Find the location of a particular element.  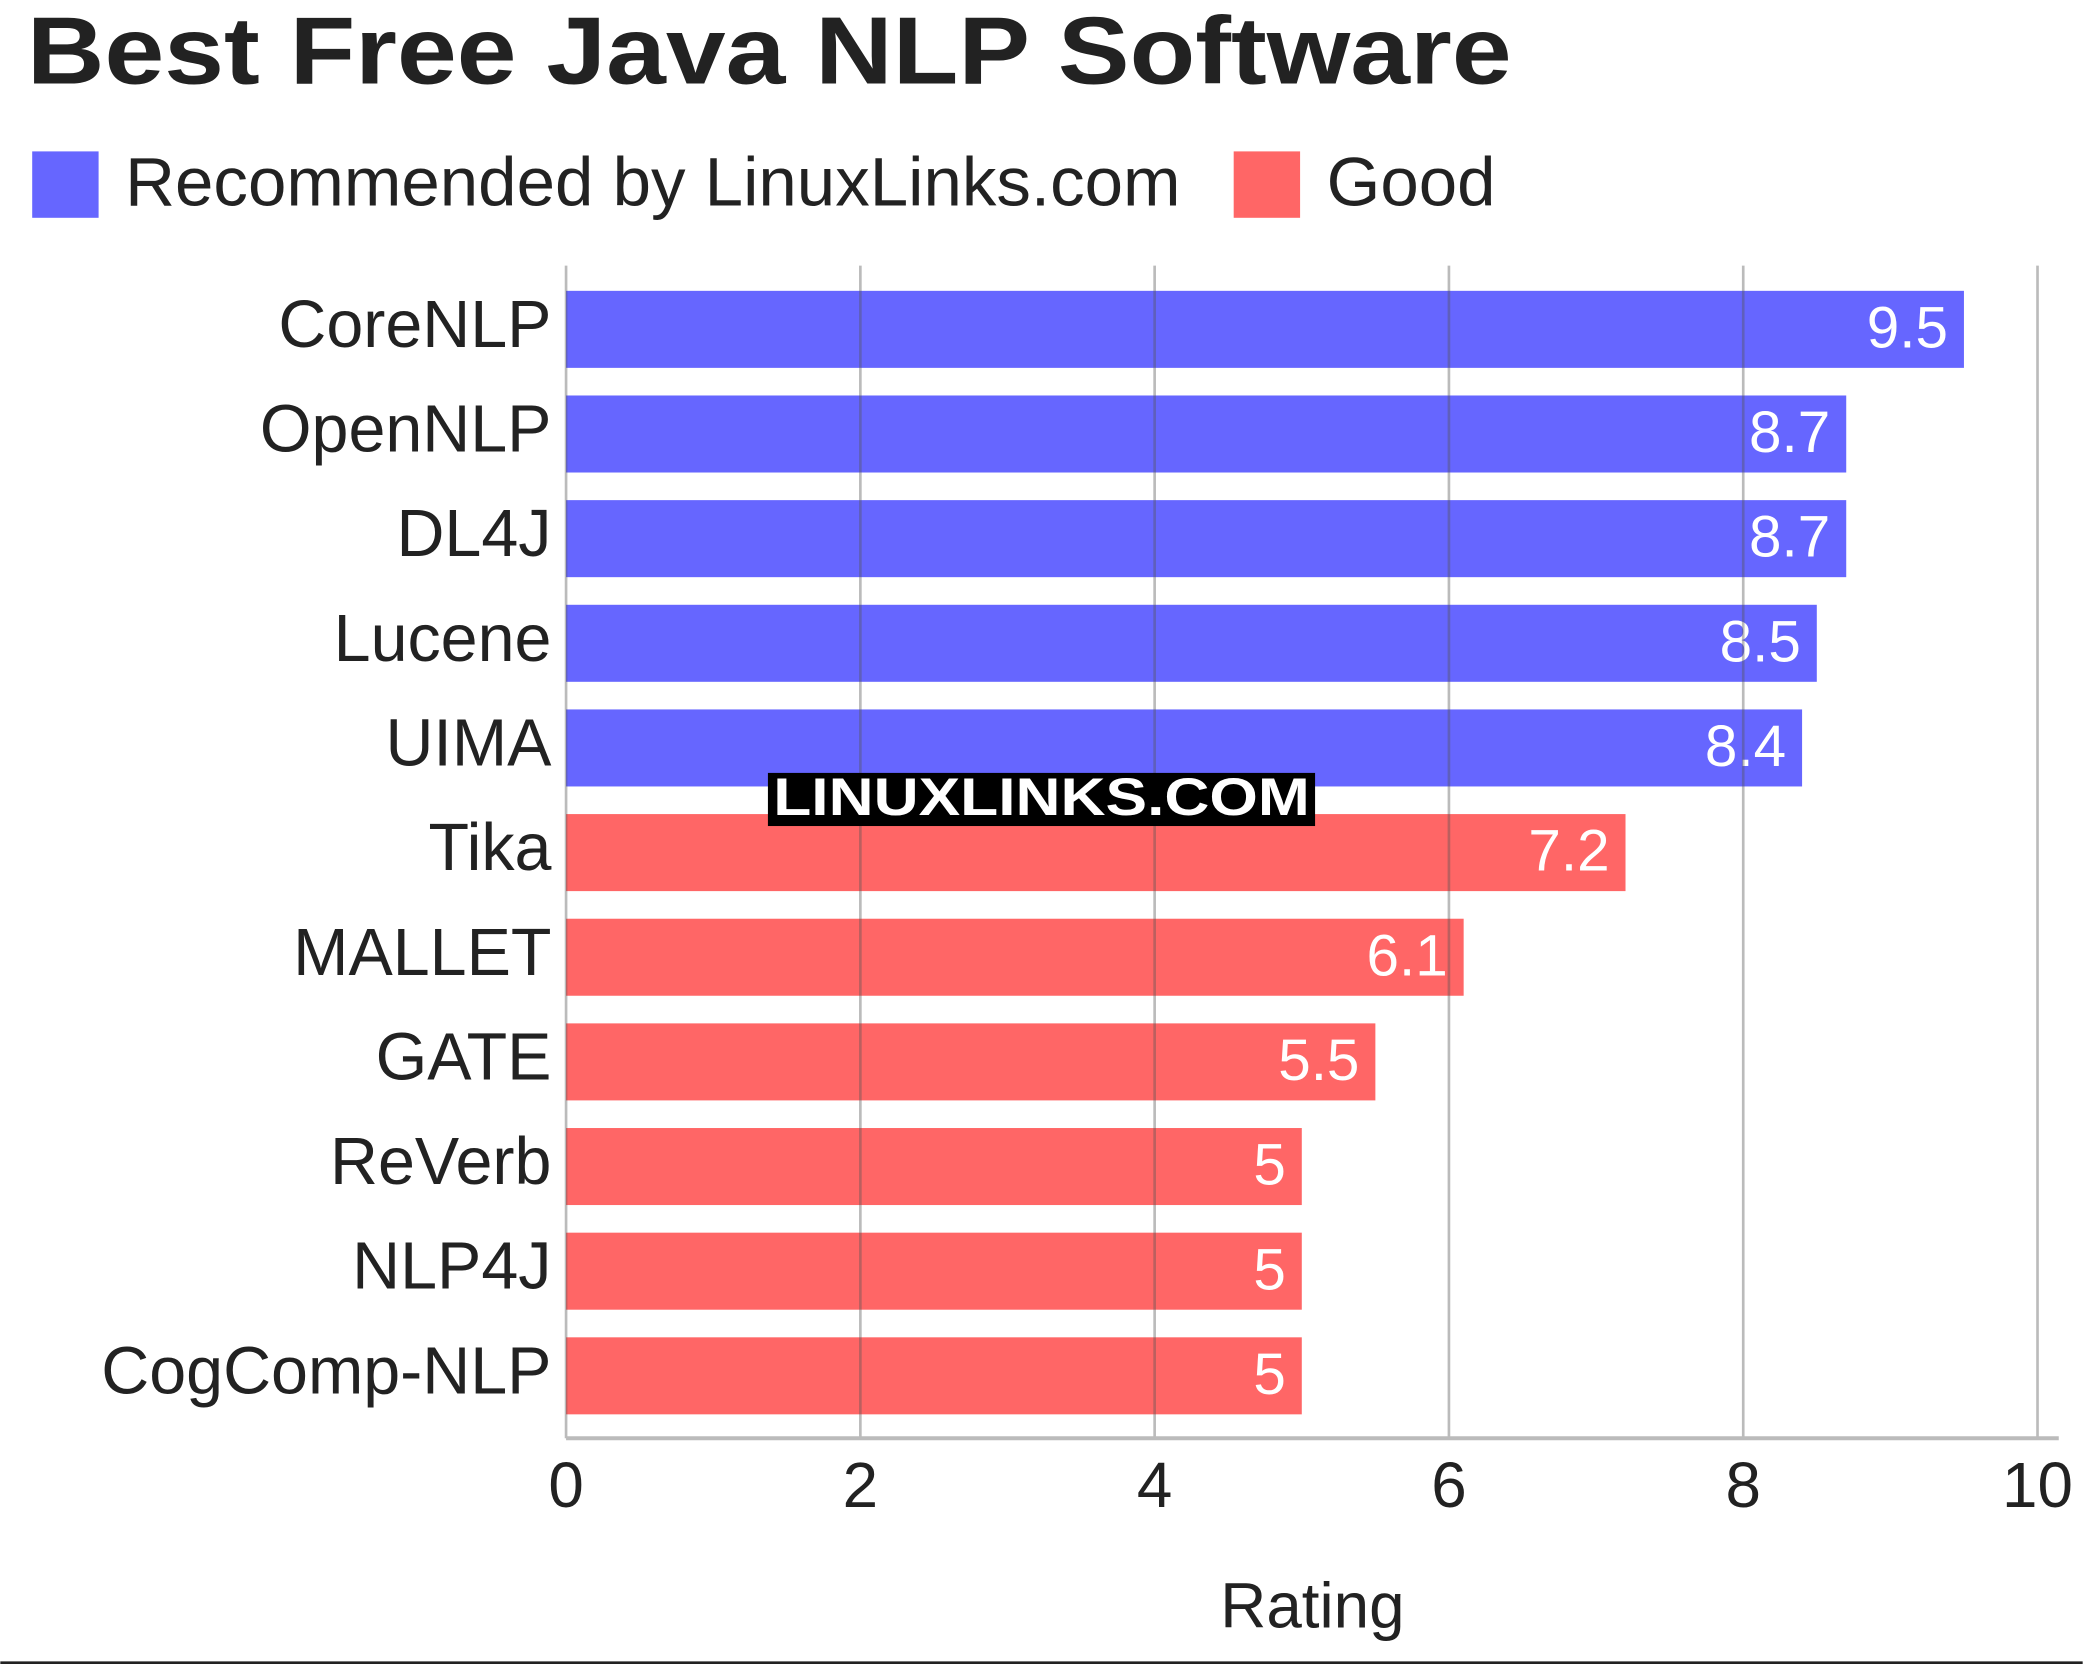

y-tick-label: OpenNLP is located at coordinates (406, 430).